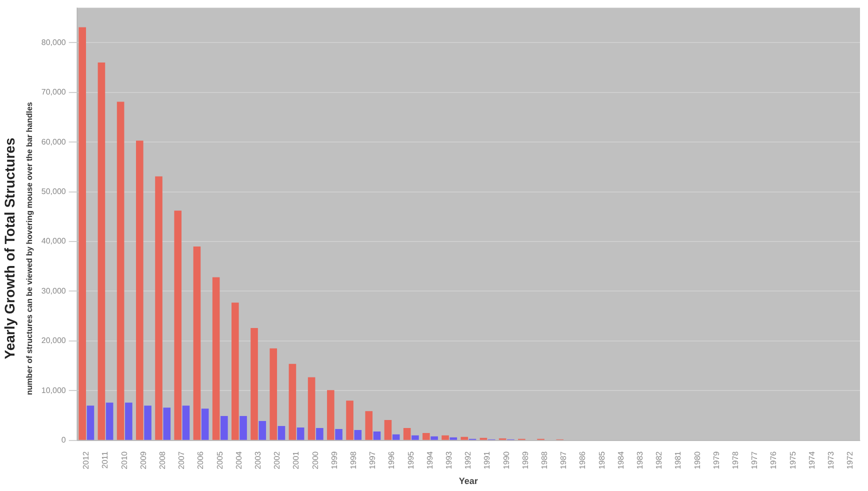 The width and height of the screenshot is (868, 491). I want to click on x-tick-label: 2010, so click(124, 460).